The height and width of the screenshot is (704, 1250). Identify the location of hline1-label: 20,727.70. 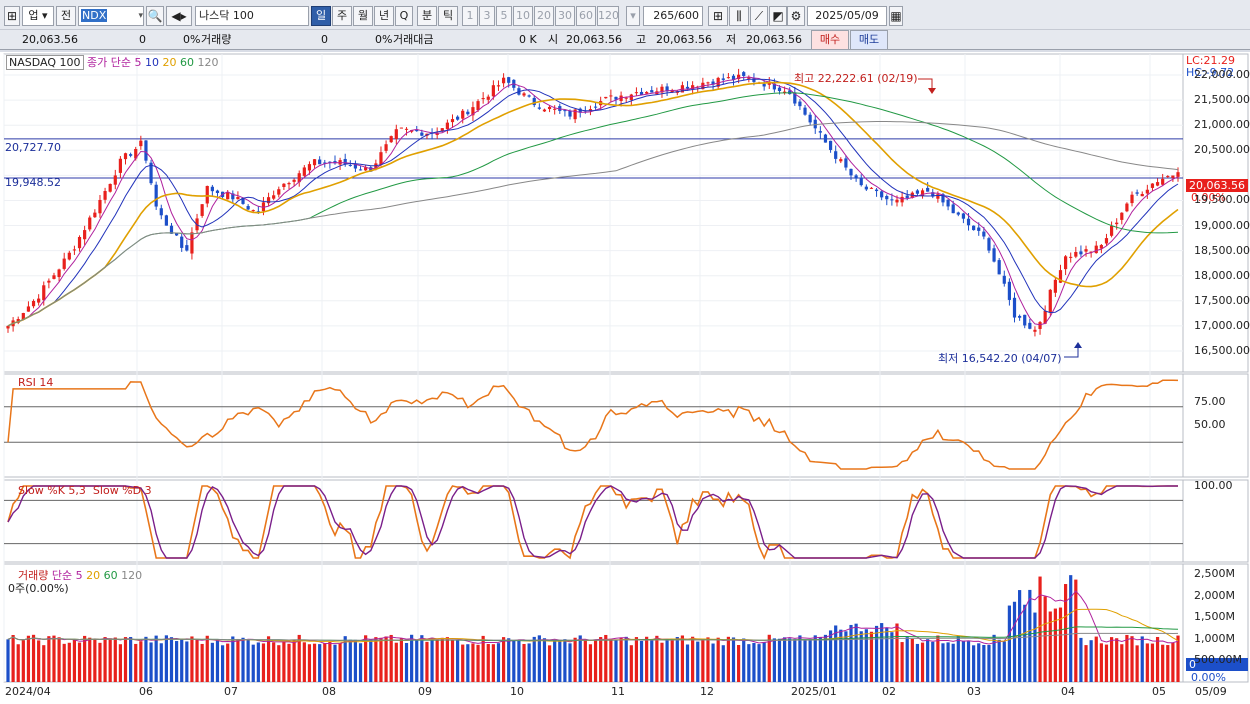
(33, 147).